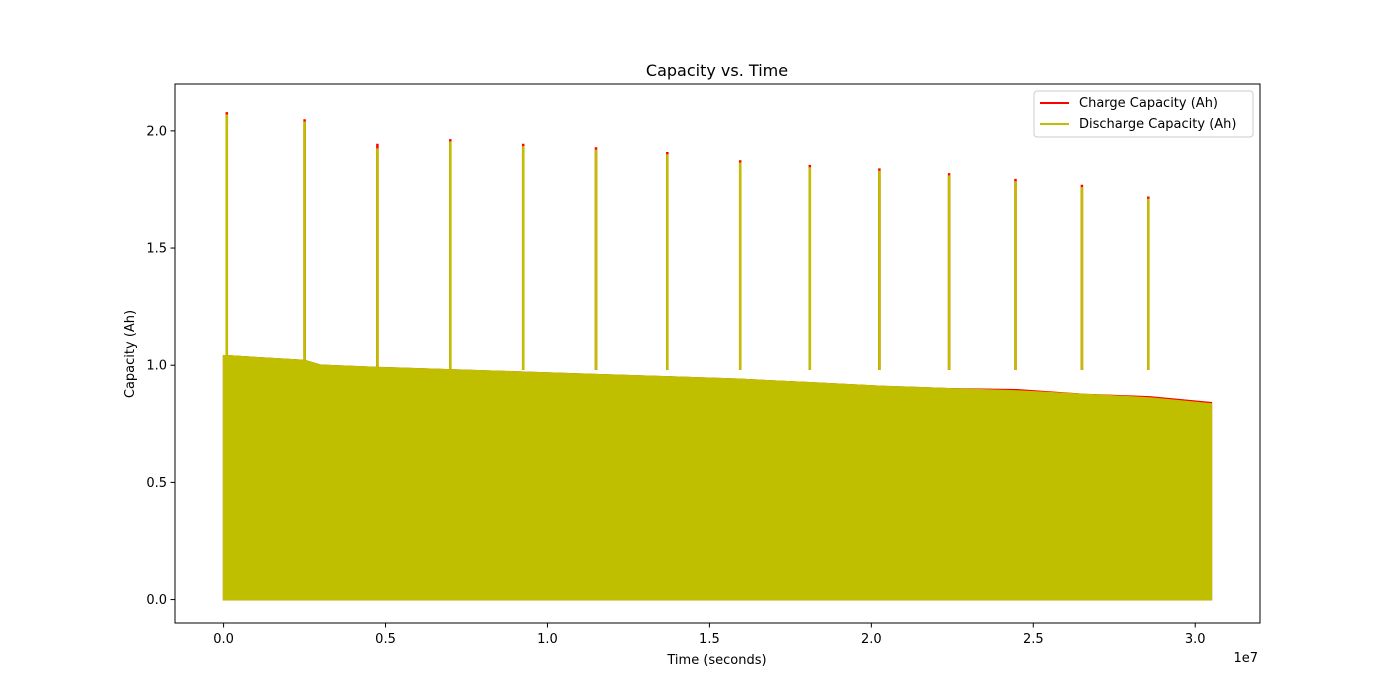 Image resolution: width=1400 pixels, height=700 pixels. What do you see at coordinates (385, 639) in the screenshot?
I see `x-tick-label: 0.5` at bounding box center [385, 639].